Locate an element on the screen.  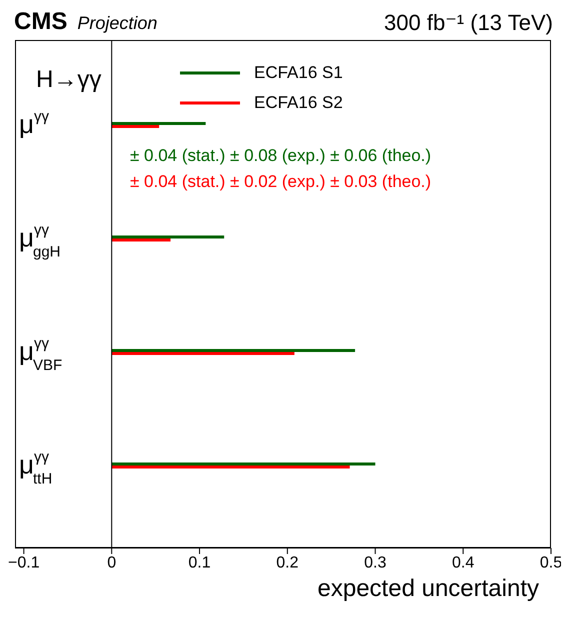
x-tick-label: 0.1 is located at coordinates (199, 563).